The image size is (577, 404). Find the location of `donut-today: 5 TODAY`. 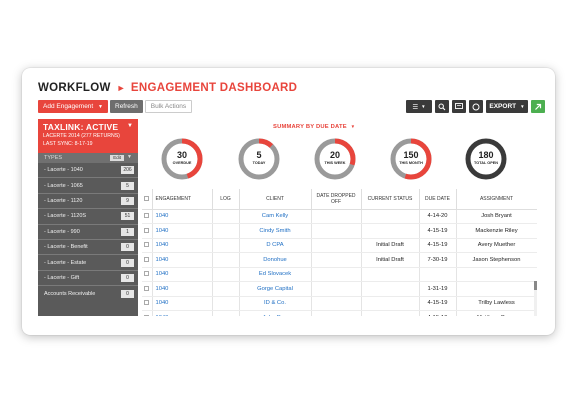

donut-today: 5 TODAY is located at coordinates (259, 159).